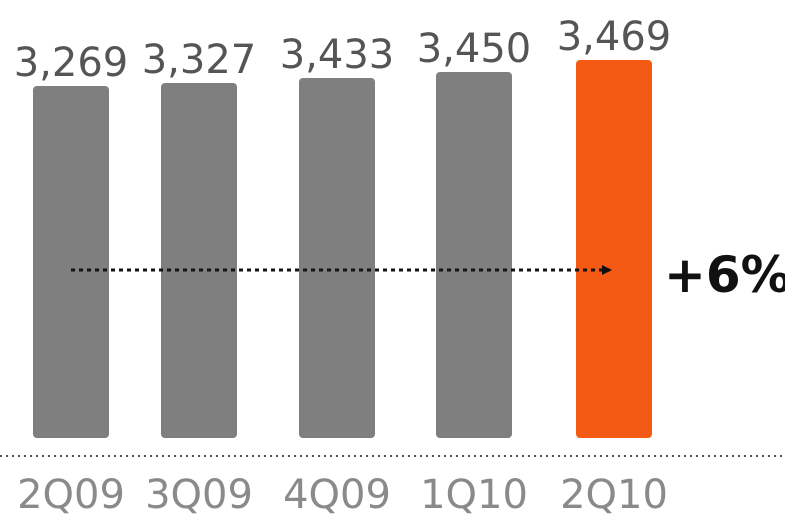  Describe the element at coordinates (474, 494) in the screenshot. I see `category-label-1q10: 1Q10` at that location.